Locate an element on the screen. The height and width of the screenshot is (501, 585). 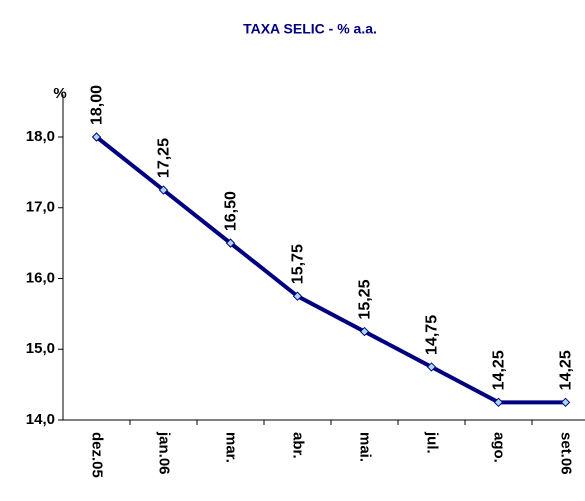
value-label: 18,00 is located at coordinates (97, 105).